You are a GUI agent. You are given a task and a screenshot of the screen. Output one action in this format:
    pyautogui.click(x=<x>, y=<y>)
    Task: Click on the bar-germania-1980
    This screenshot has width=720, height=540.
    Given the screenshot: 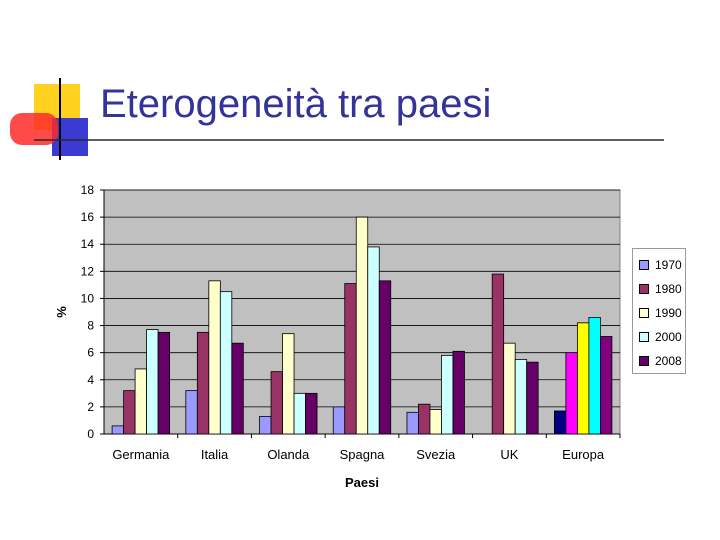 What is the action you would take?
    pyautogui.click(x=129, y=412)
    